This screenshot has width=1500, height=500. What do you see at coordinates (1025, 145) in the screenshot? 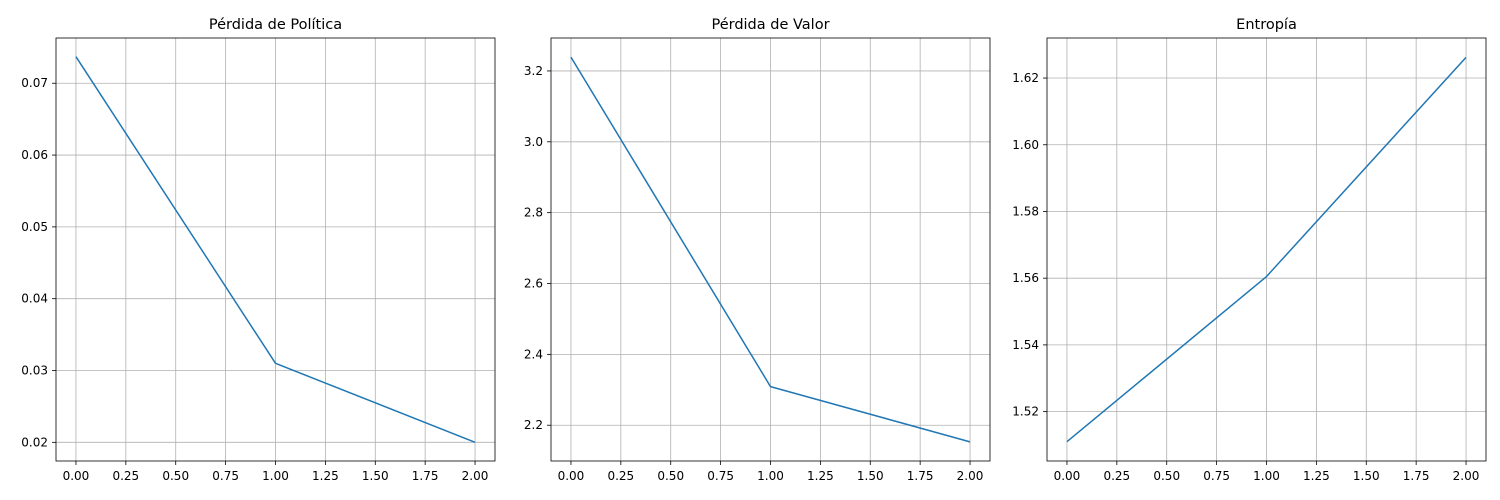
I see `y-tick-label: 1.60` at bounding box center [1025, 145].